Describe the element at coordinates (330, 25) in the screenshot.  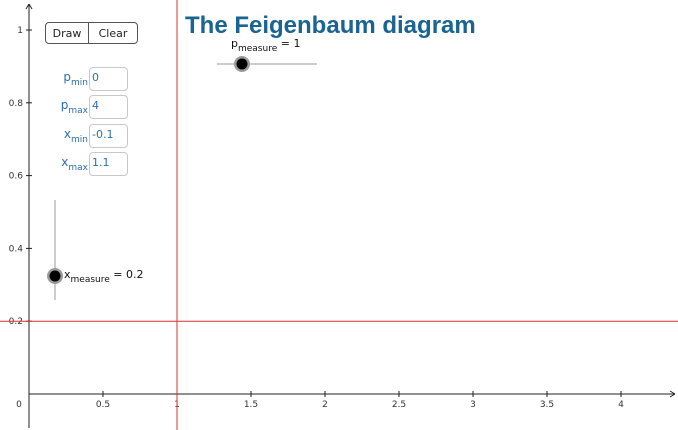
I see `page-title: The Feigenbaum diagram` at that location.